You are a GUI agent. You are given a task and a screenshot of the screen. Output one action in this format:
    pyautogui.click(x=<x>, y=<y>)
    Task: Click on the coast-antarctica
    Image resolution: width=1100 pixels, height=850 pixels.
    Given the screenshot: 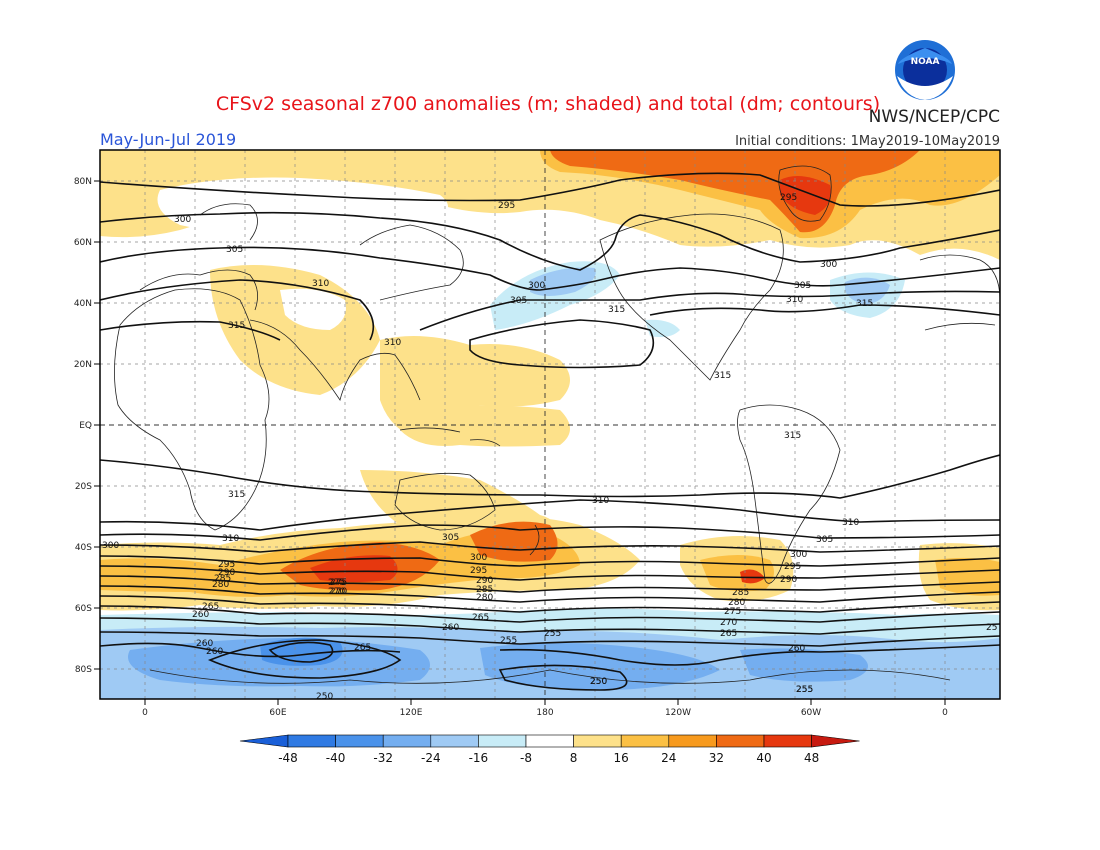 What is the action you would take?
    pyautogui.click(x=550, y=676)
    